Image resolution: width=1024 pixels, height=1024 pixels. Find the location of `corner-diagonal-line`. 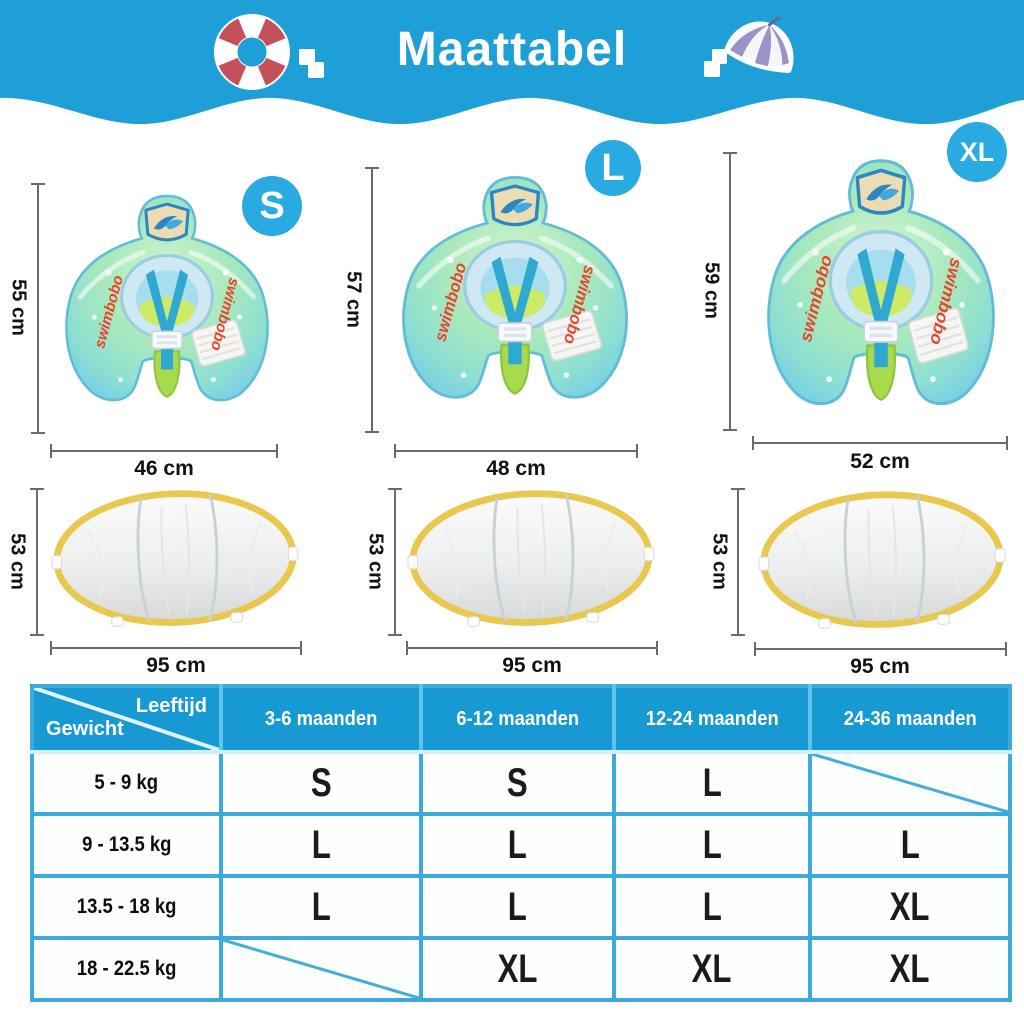

corner-diagonal-line is located at coordinates (126, 719).